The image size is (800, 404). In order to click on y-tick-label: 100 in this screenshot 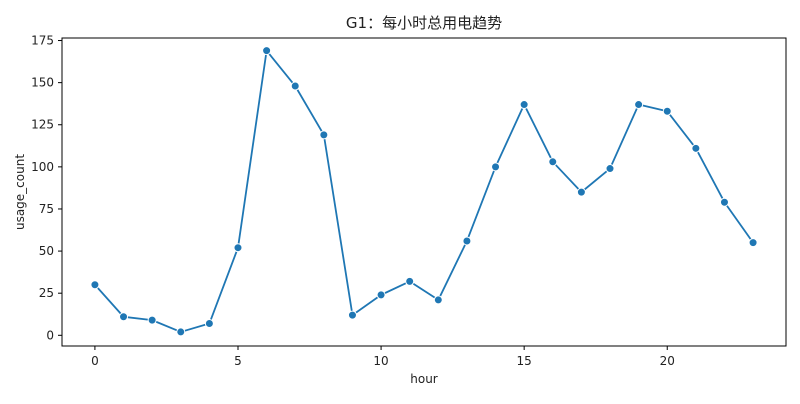, I will do `click(42, 167)`.